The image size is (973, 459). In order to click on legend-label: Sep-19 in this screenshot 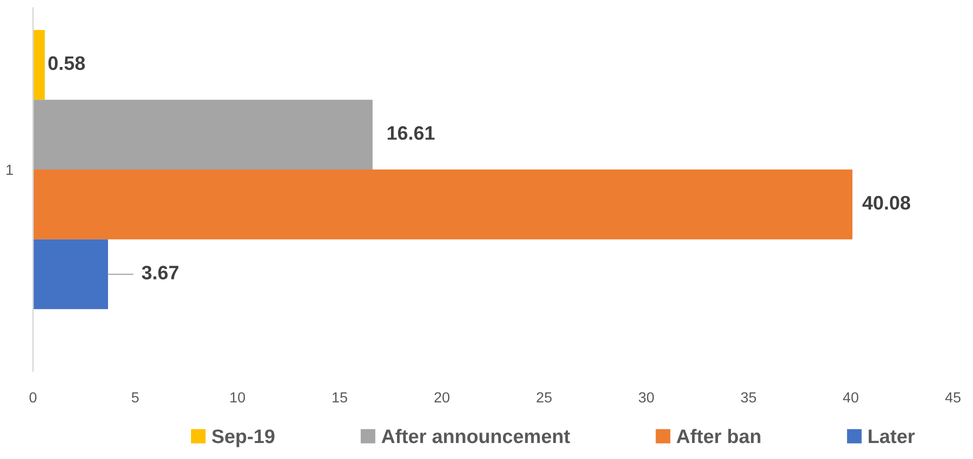, I will do `click(243, 438)`.